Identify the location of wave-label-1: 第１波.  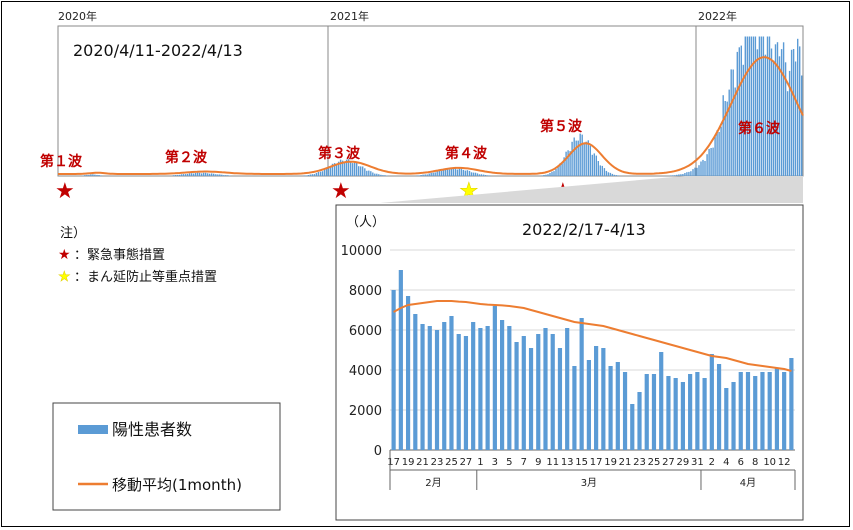
(61, 161).